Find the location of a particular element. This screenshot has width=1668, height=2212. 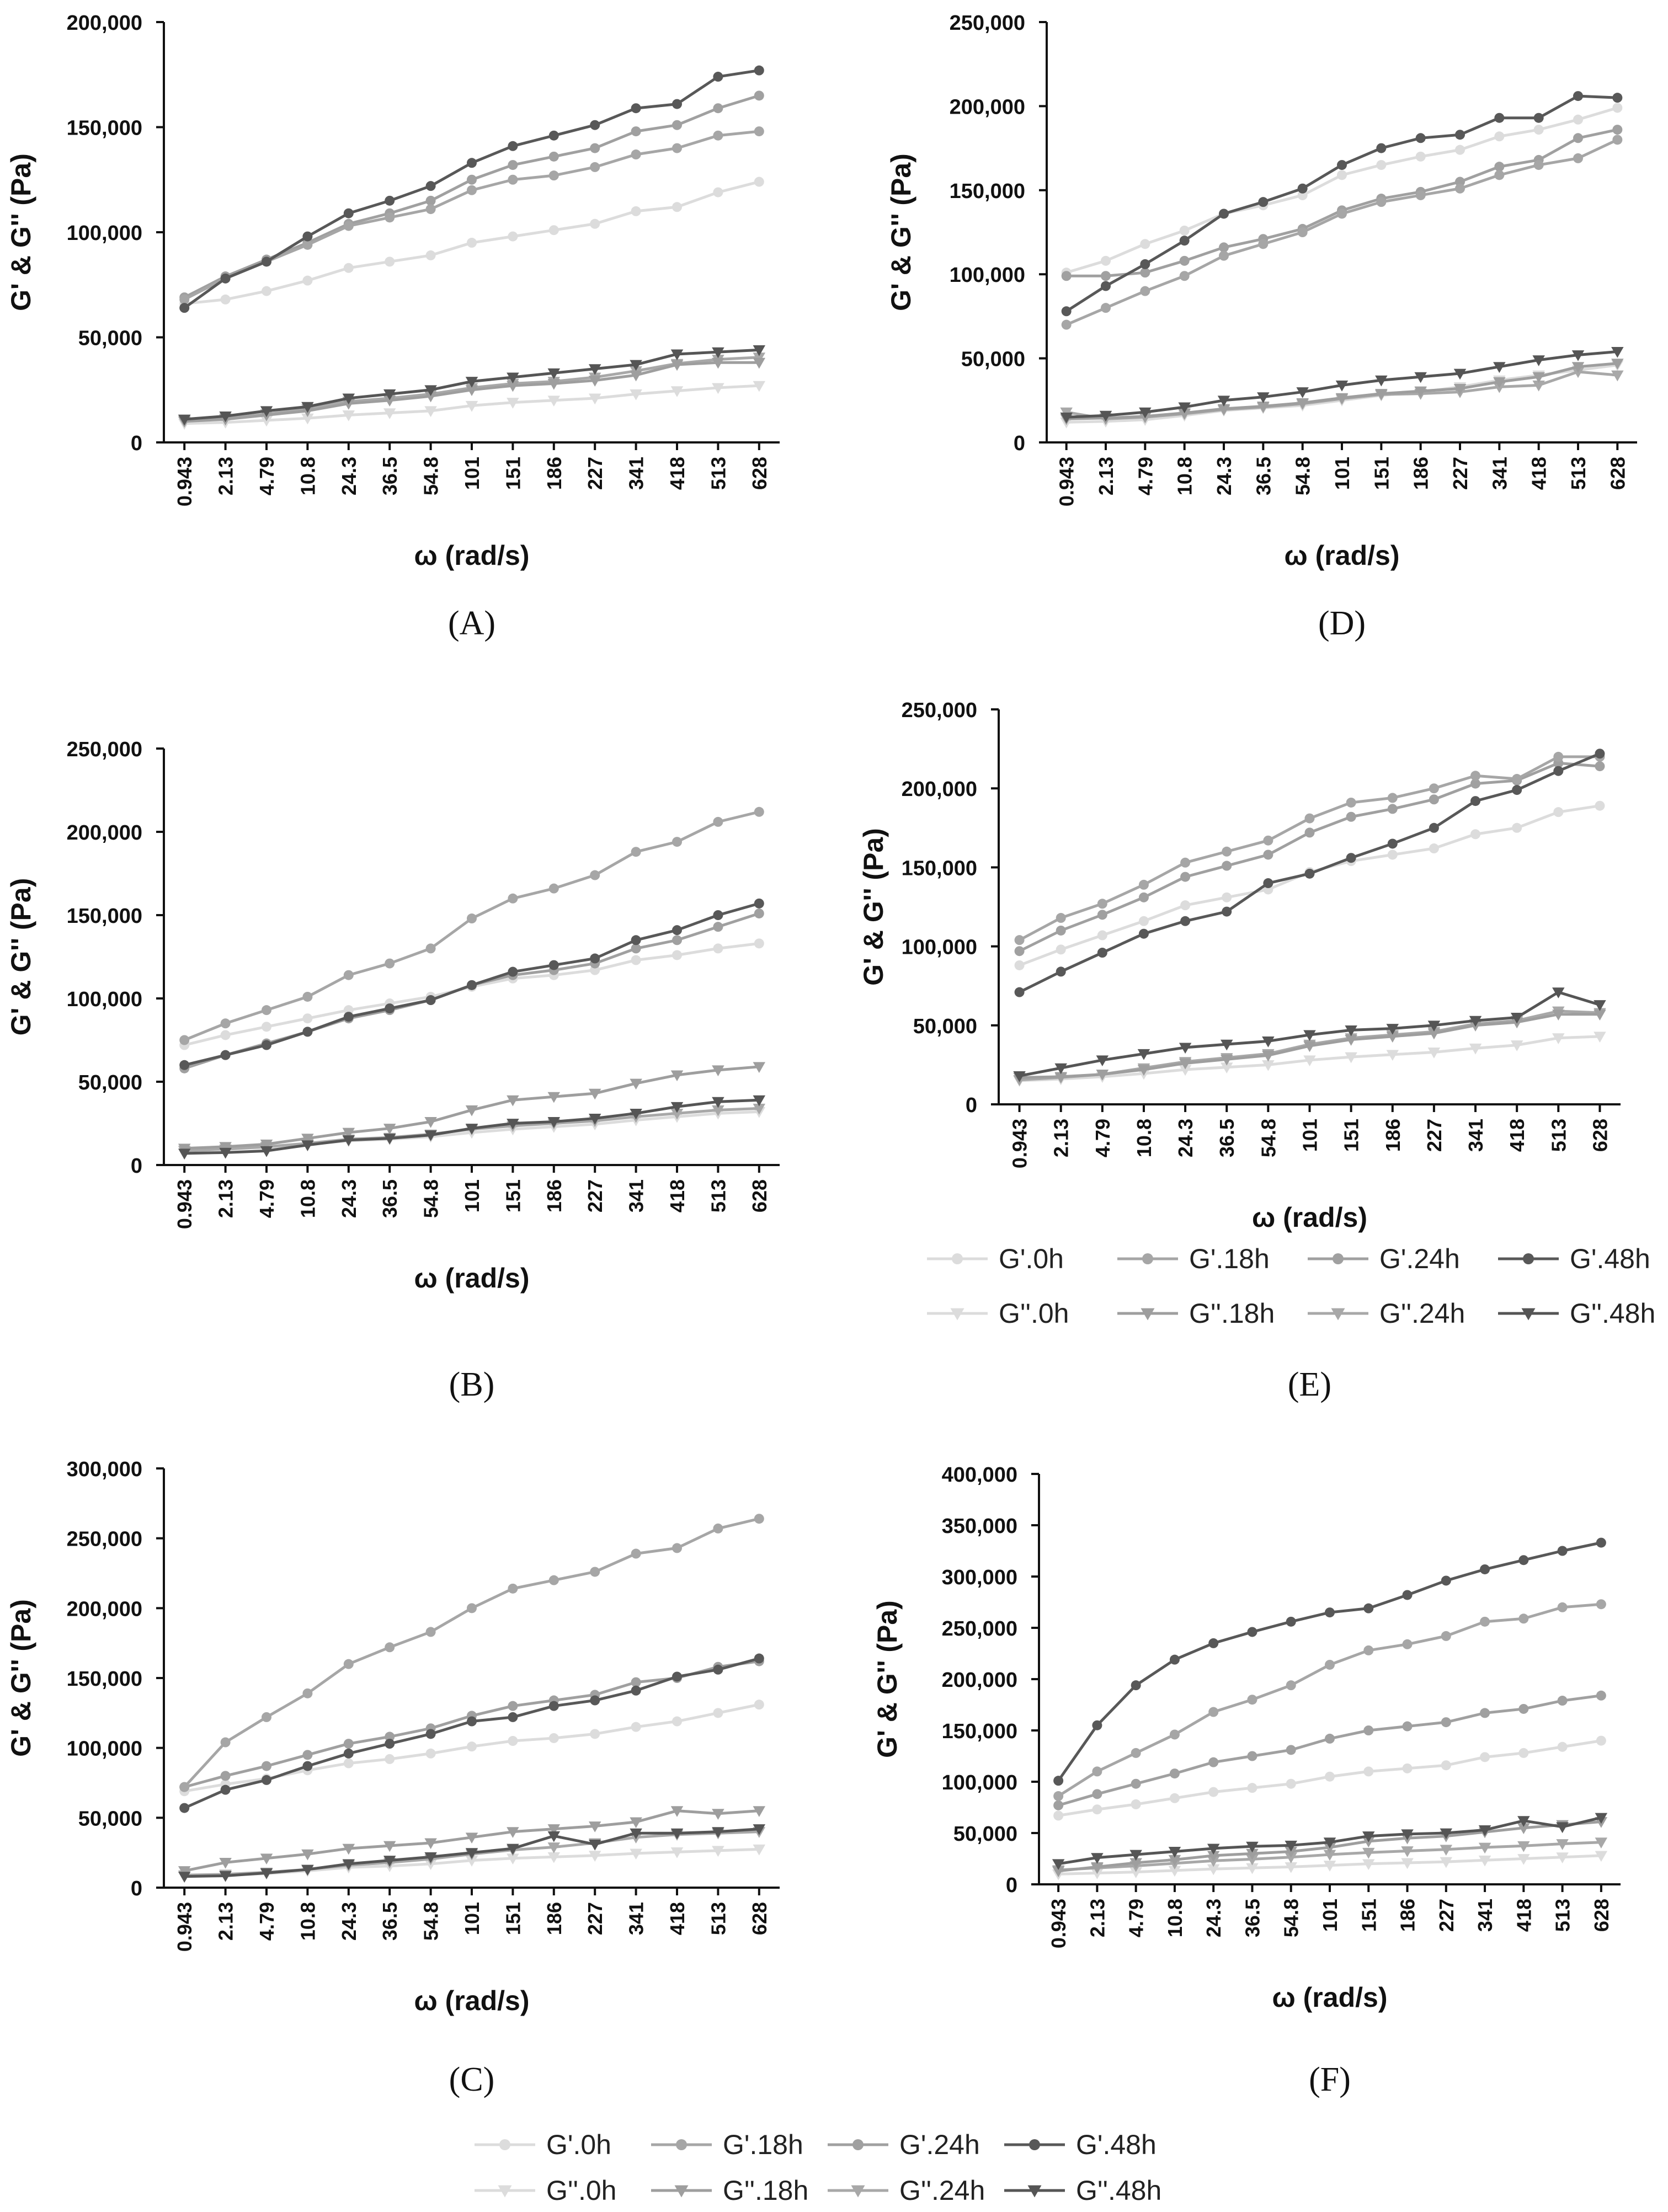

series-gp-0h is located at coordinates (1342, 190).